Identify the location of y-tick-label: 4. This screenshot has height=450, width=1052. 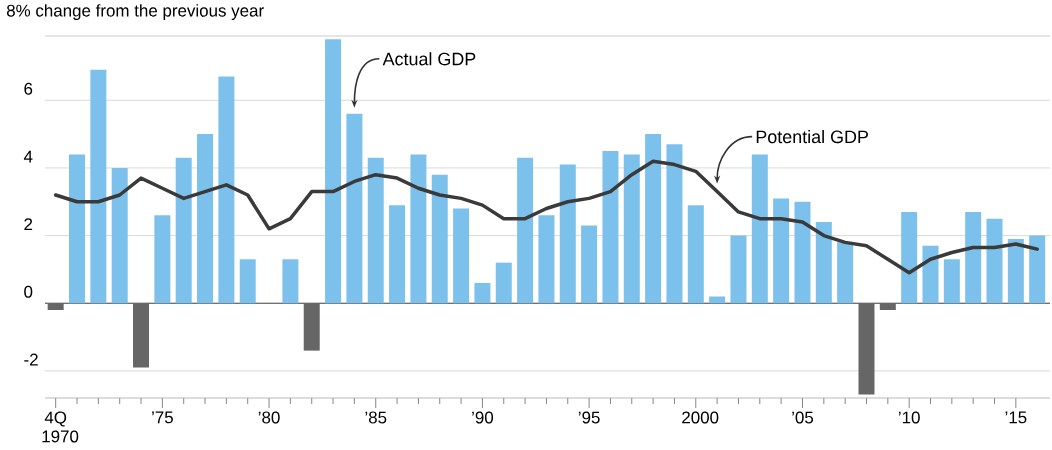
(28, 156).